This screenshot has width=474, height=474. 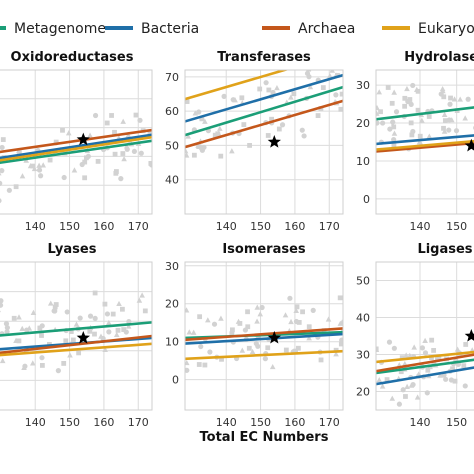 What do you see at coordinates (363, 161) in the screenshot?
I see `y-tick-label: 10` at bounding box center [363, 161].